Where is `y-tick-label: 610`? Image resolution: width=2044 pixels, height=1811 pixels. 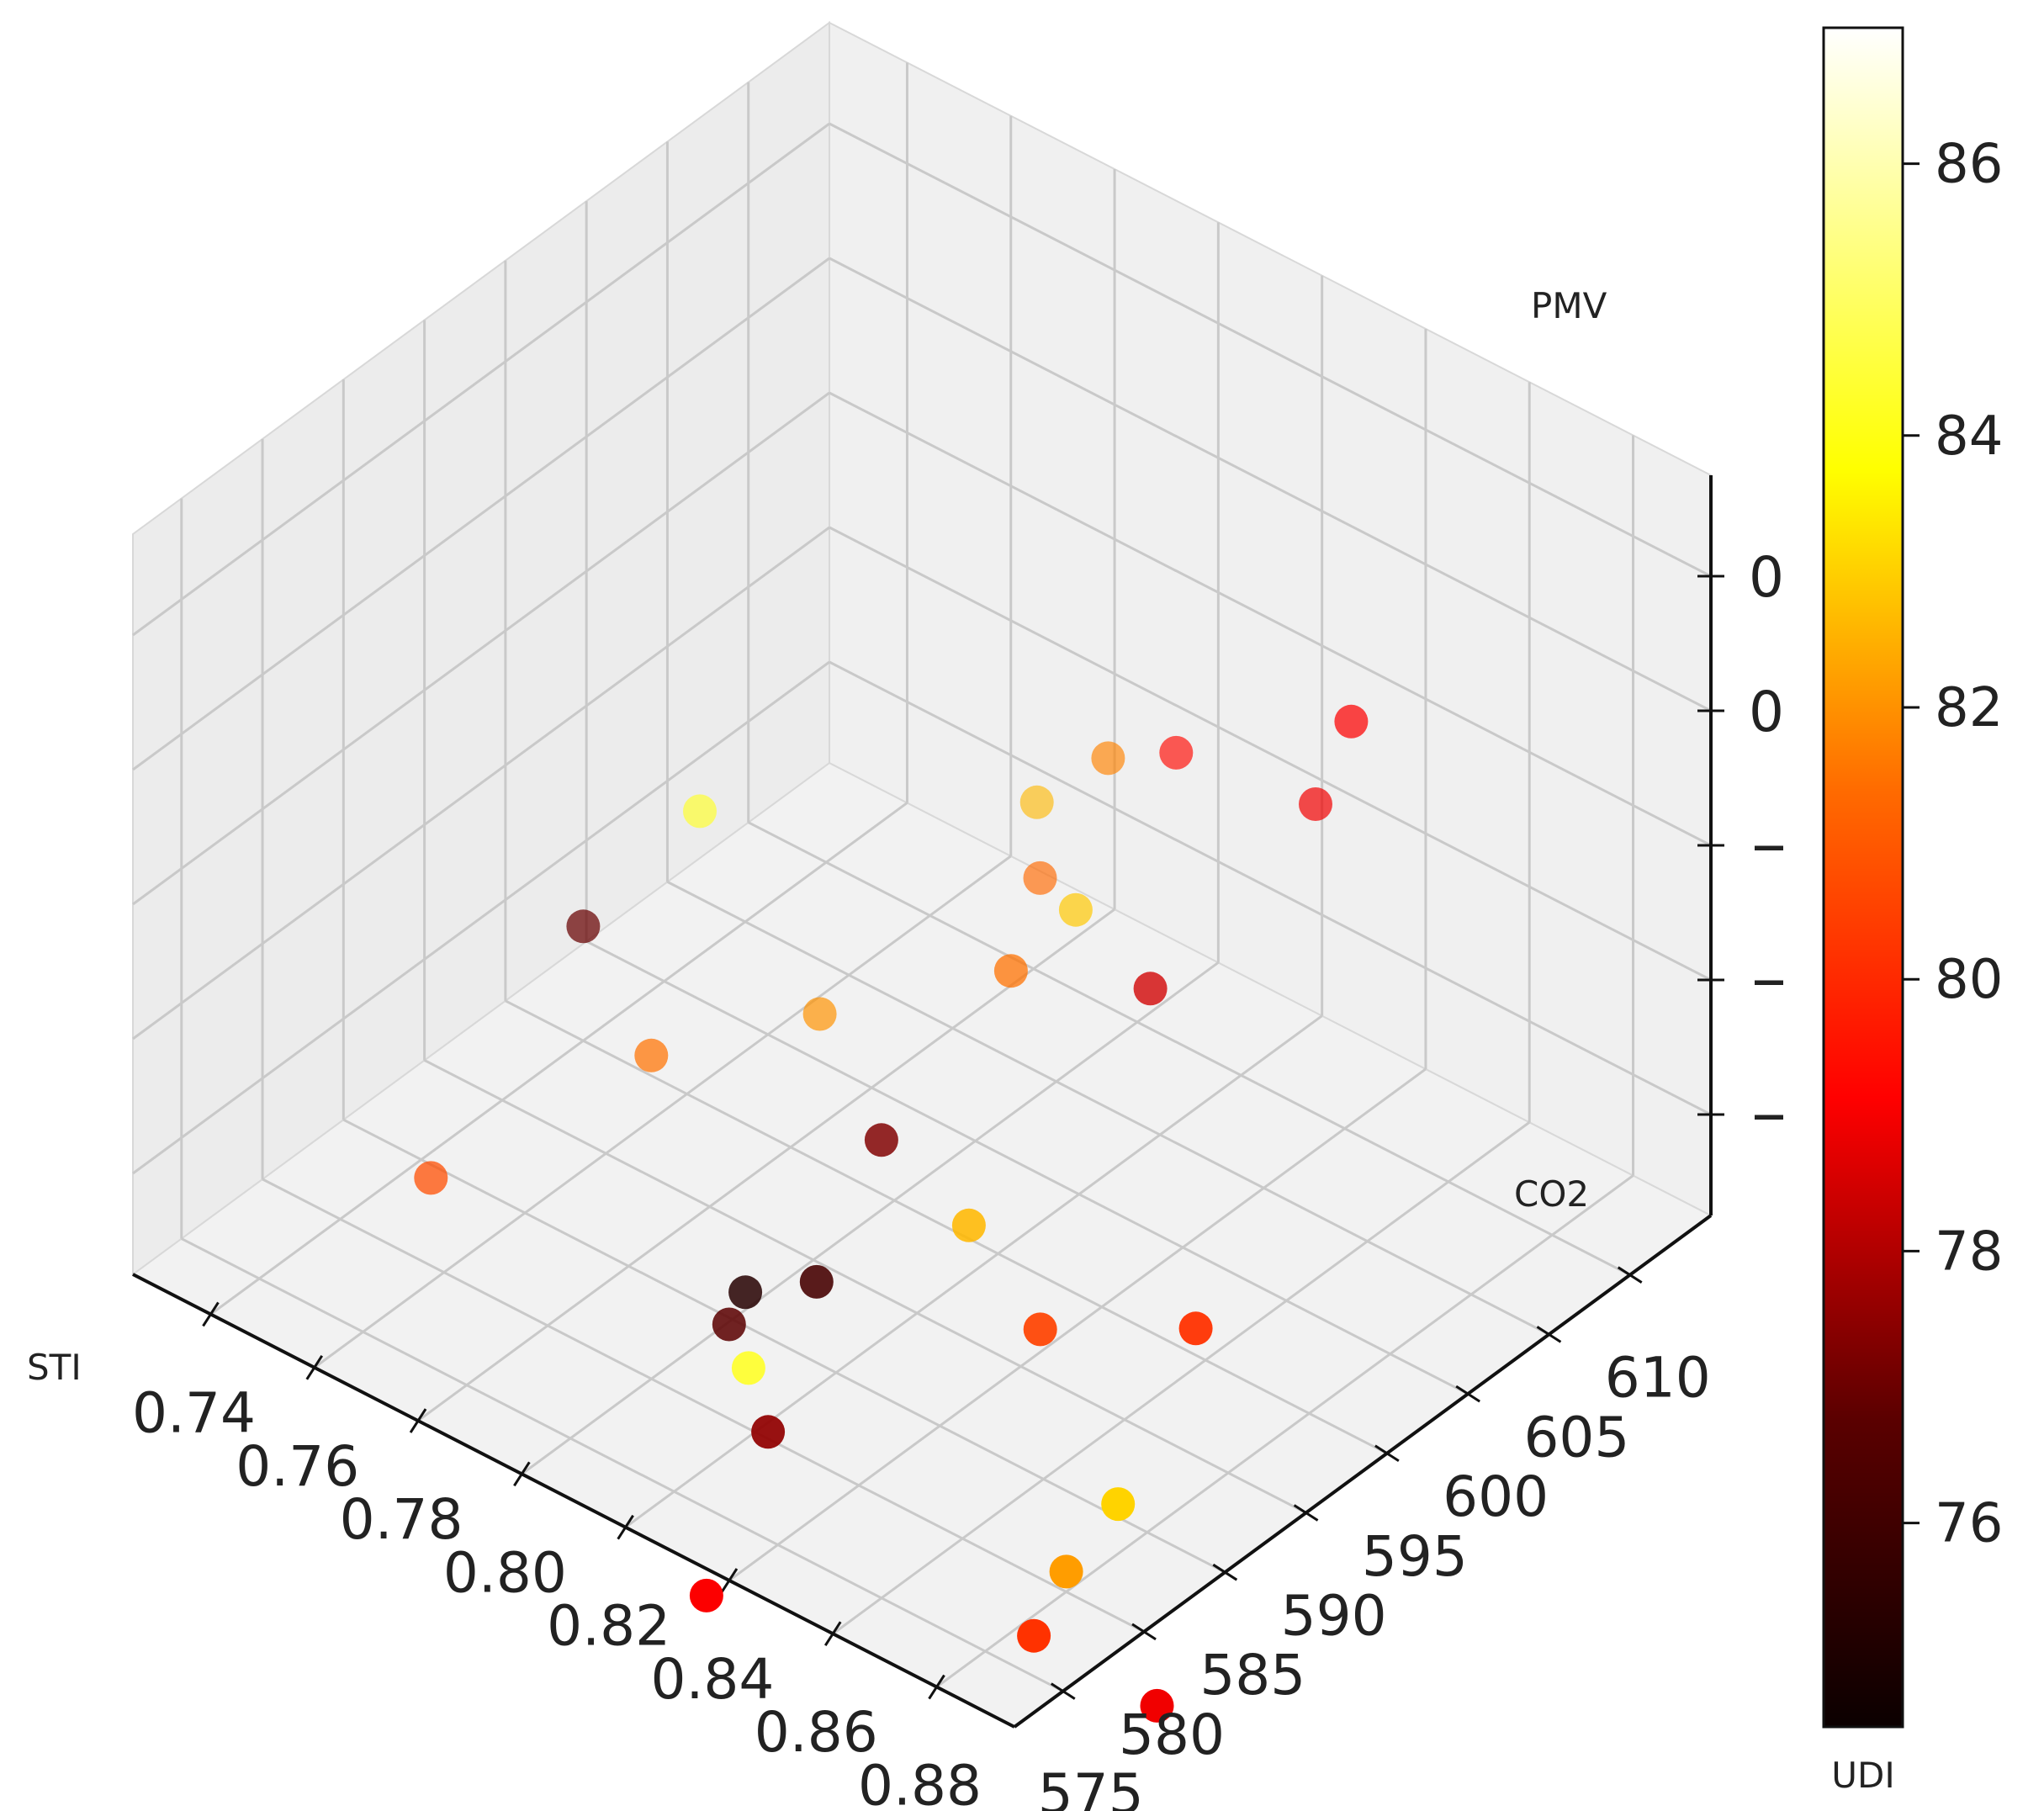
y-tick-label: 610 is located at coordinates (1658, 1378).